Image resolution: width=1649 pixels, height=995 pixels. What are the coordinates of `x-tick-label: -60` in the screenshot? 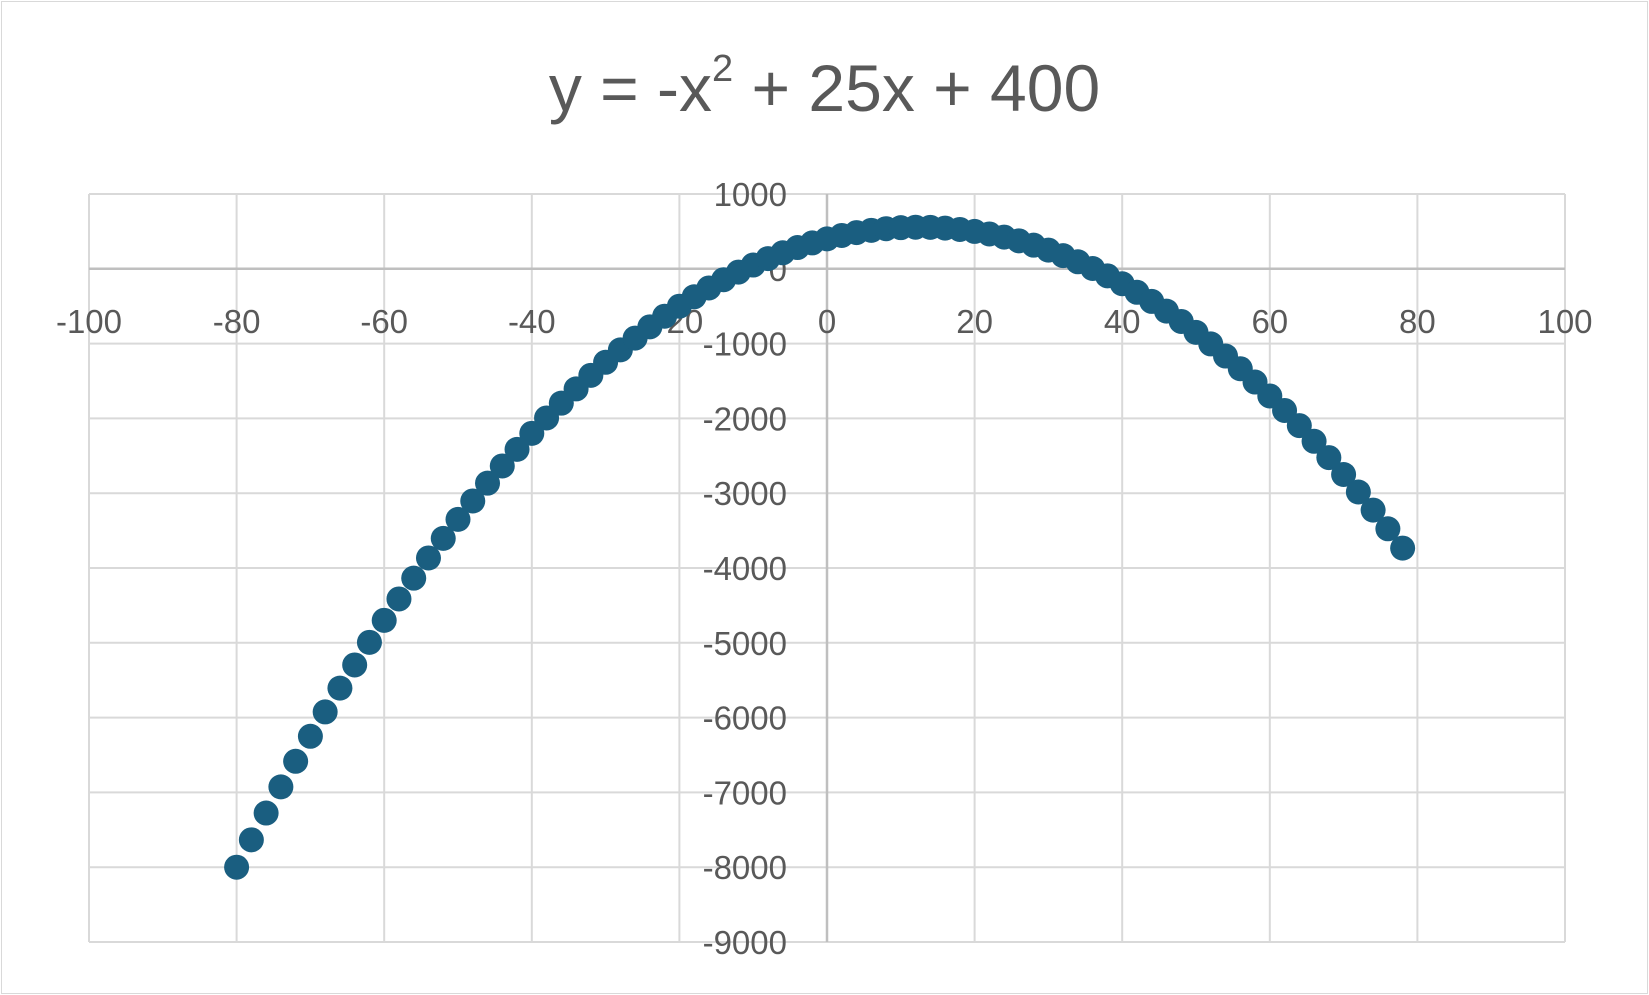 It's located at (384, 321).